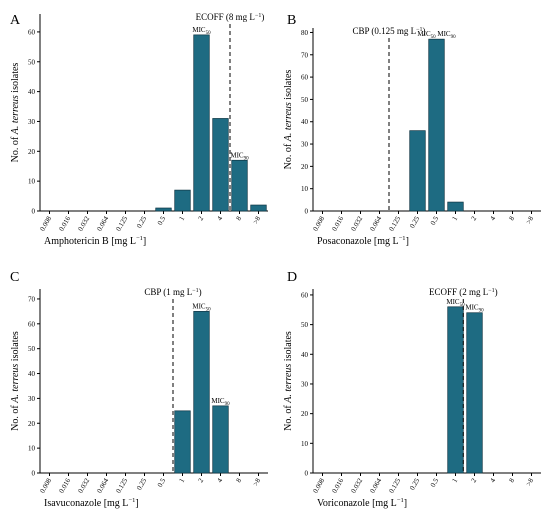 The width and height of the screenshot is (550, 512). Describe the element at coordinates (362, 503) in the screenshot. I see `x-axis-label: Voriconazole [mg L−1]` at that location.